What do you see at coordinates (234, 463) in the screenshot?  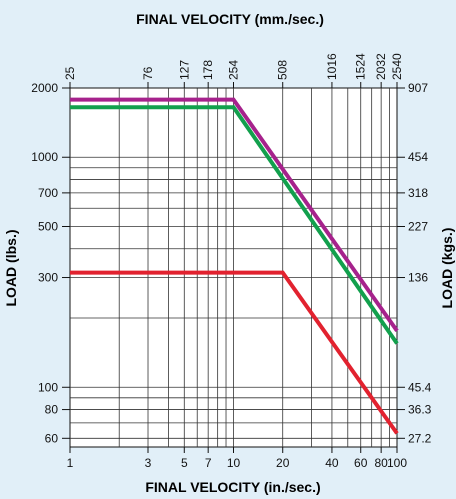 I see `x-tick-label: 10` at bounding box center [234, 463].